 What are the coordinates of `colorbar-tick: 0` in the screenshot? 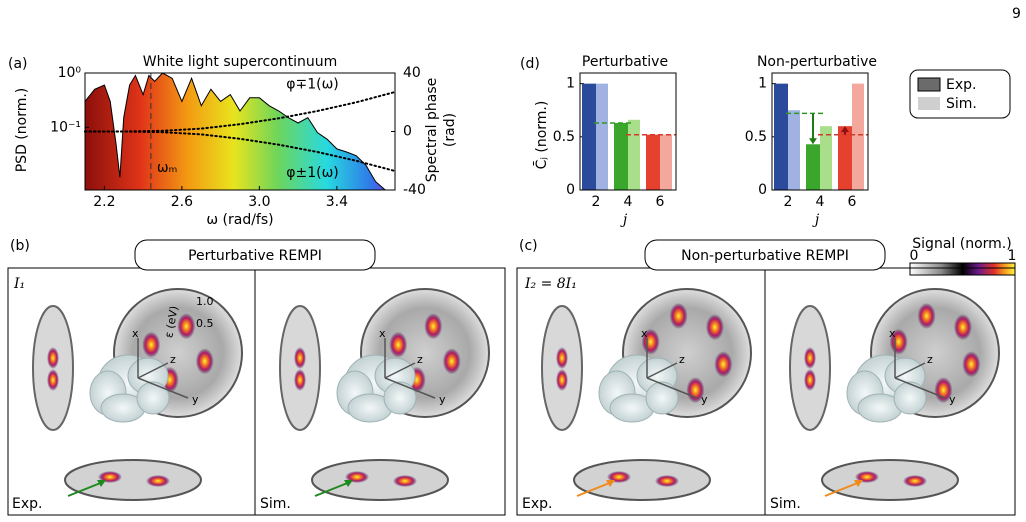 It's located at (914, 256).